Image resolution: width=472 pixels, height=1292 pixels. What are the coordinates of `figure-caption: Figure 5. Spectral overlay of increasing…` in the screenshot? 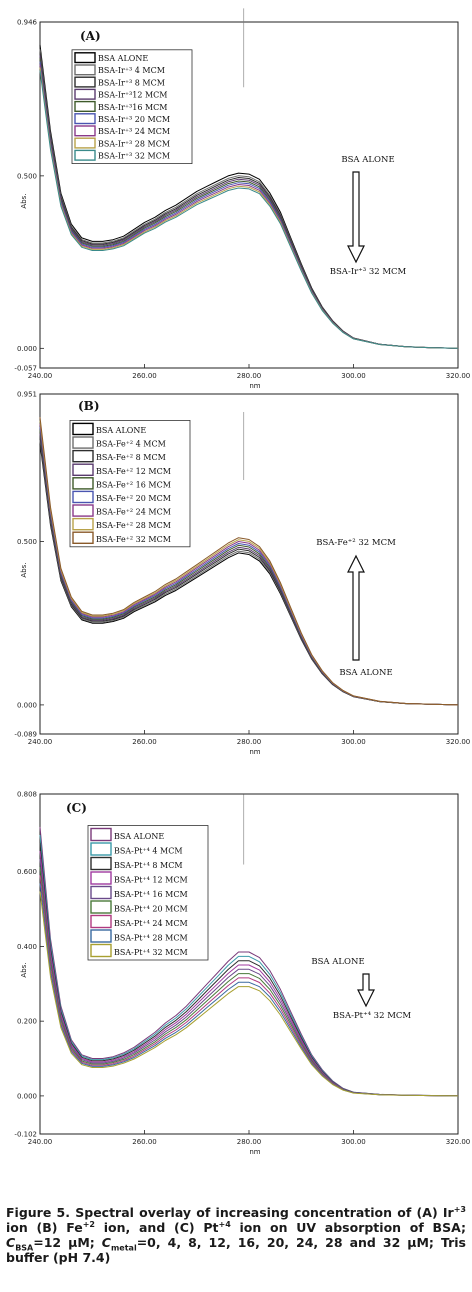 It's located at (236, 1234).